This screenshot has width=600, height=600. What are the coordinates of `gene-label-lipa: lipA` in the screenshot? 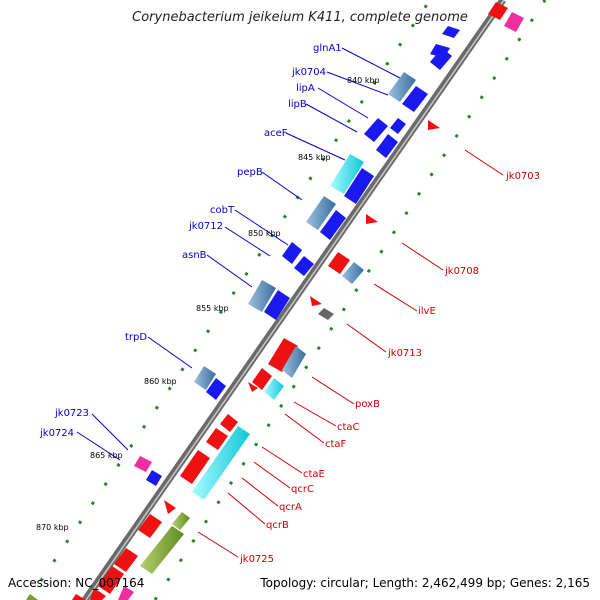 It's located at (305, 88).